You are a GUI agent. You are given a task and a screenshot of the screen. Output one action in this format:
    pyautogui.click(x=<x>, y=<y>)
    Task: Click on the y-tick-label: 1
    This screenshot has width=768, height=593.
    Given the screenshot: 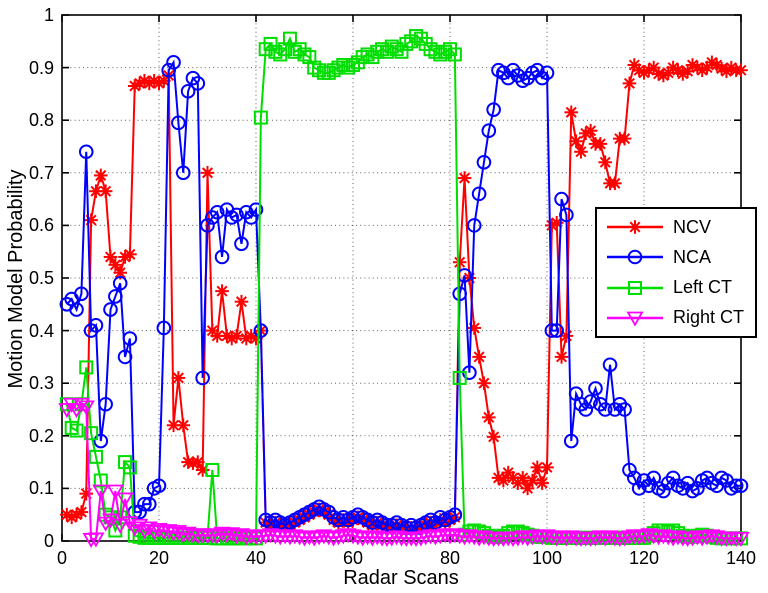 What is the action you would take?
    pyautogui.click(x=48, y=15)
    